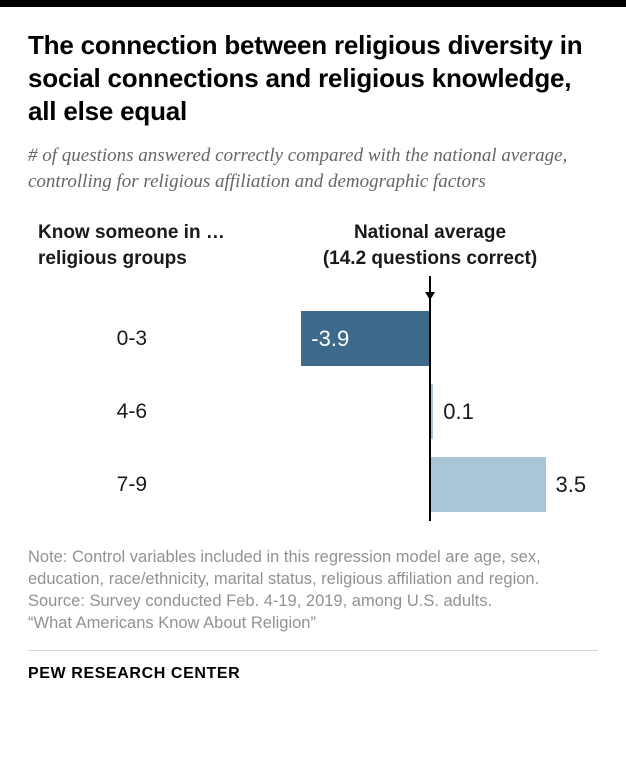 This screenshot has height=776, width=626. I want to click on axis-header-line2: (14.2 questions correct), so click(430, 258).